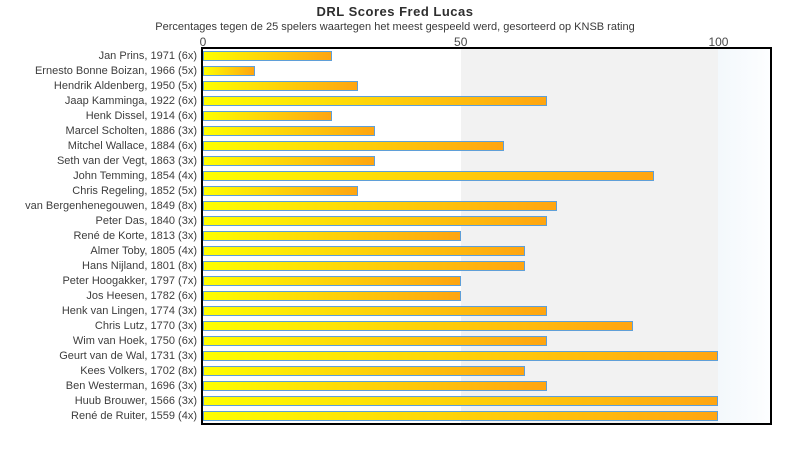  I want to click on category-label: Jan Prins, 1971 (6x), so click(147, 56).